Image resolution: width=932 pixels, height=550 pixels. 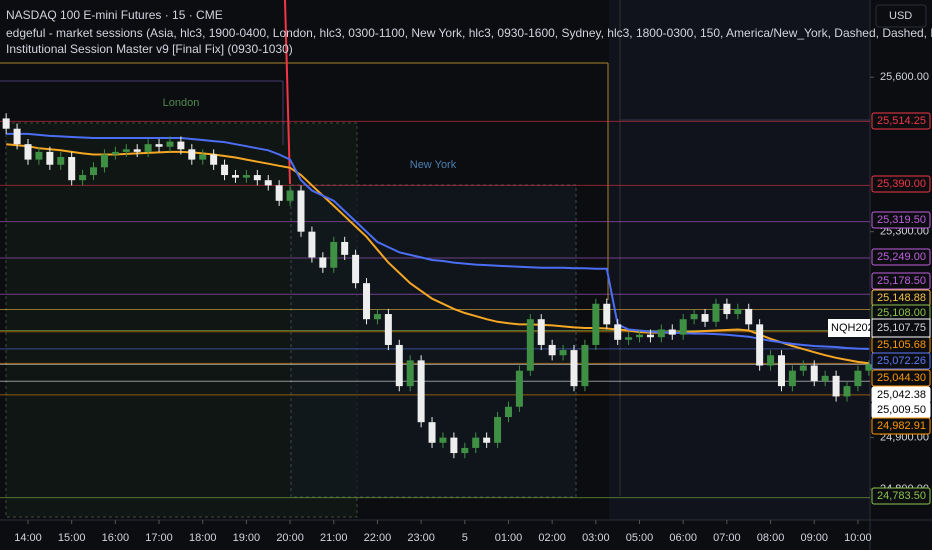 What do you see at coordinates (159, 538) in the screenshot?
I see `x-tick-label: 17:00` at bounding box center [159, 538].